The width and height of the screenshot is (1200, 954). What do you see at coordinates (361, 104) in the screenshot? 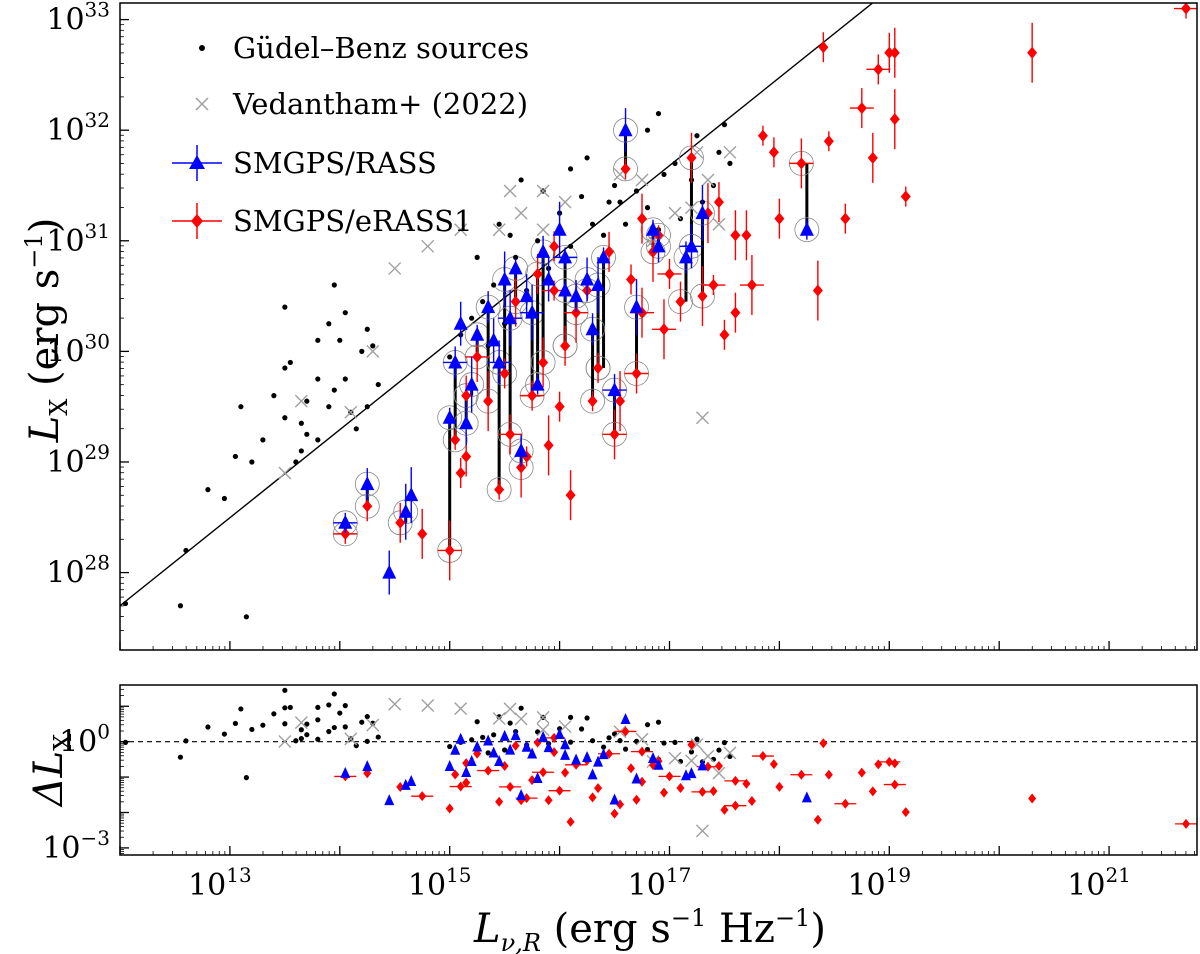
I see `legend-entry-vedantham: Vedantham+ (2022)` at bounding box center [361, 104].